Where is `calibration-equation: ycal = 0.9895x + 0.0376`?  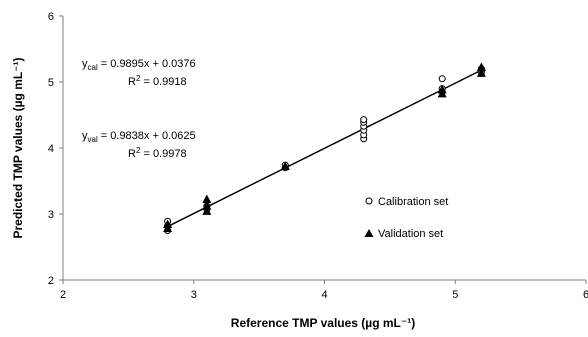 calibration-equation: ycal = 0.9895x + 0.0376 is located at coordinates (139, 65).